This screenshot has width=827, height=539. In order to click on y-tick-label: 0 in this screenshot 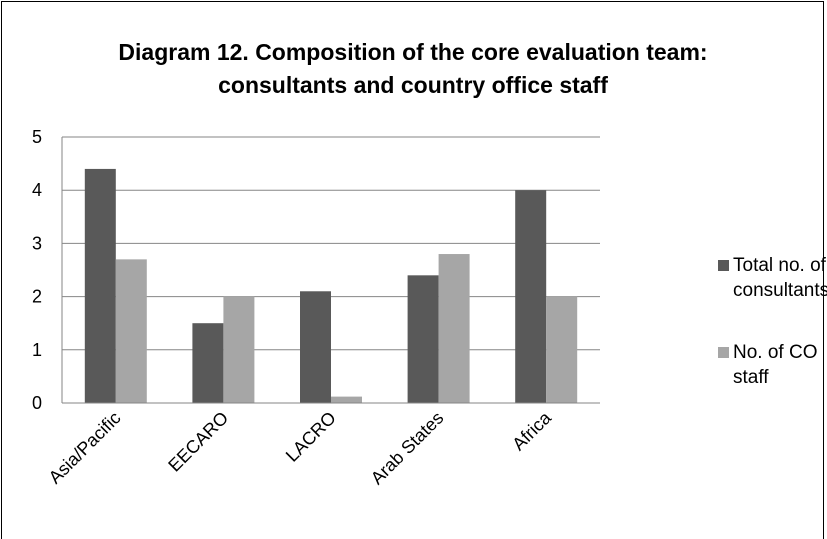, I will do `click(37, 403)`.